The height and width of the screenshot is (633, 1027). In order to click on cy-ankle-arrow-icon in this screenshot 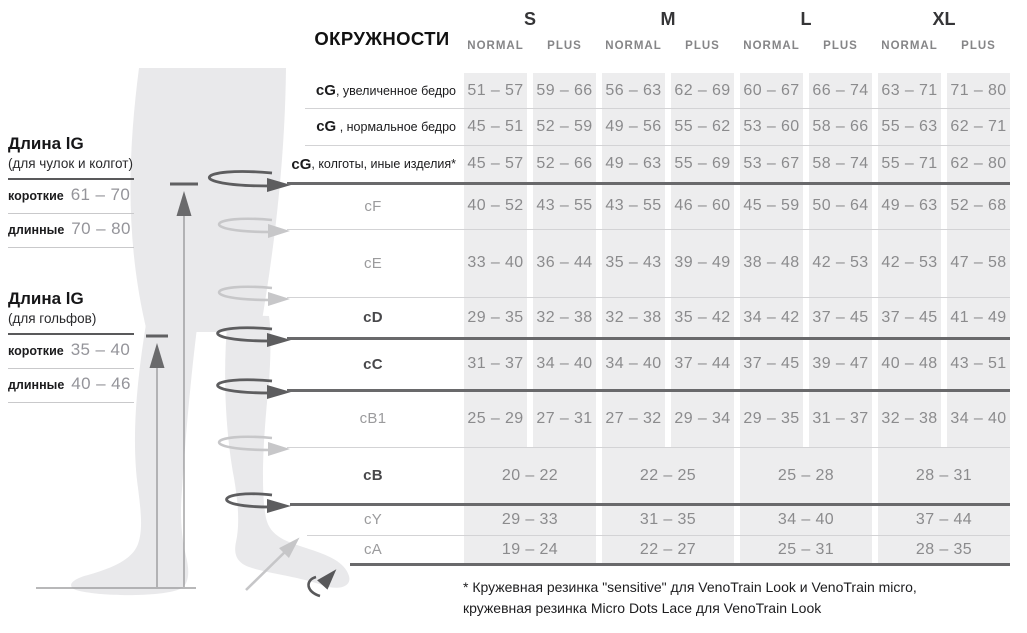, I will do `click(272, 564)`.